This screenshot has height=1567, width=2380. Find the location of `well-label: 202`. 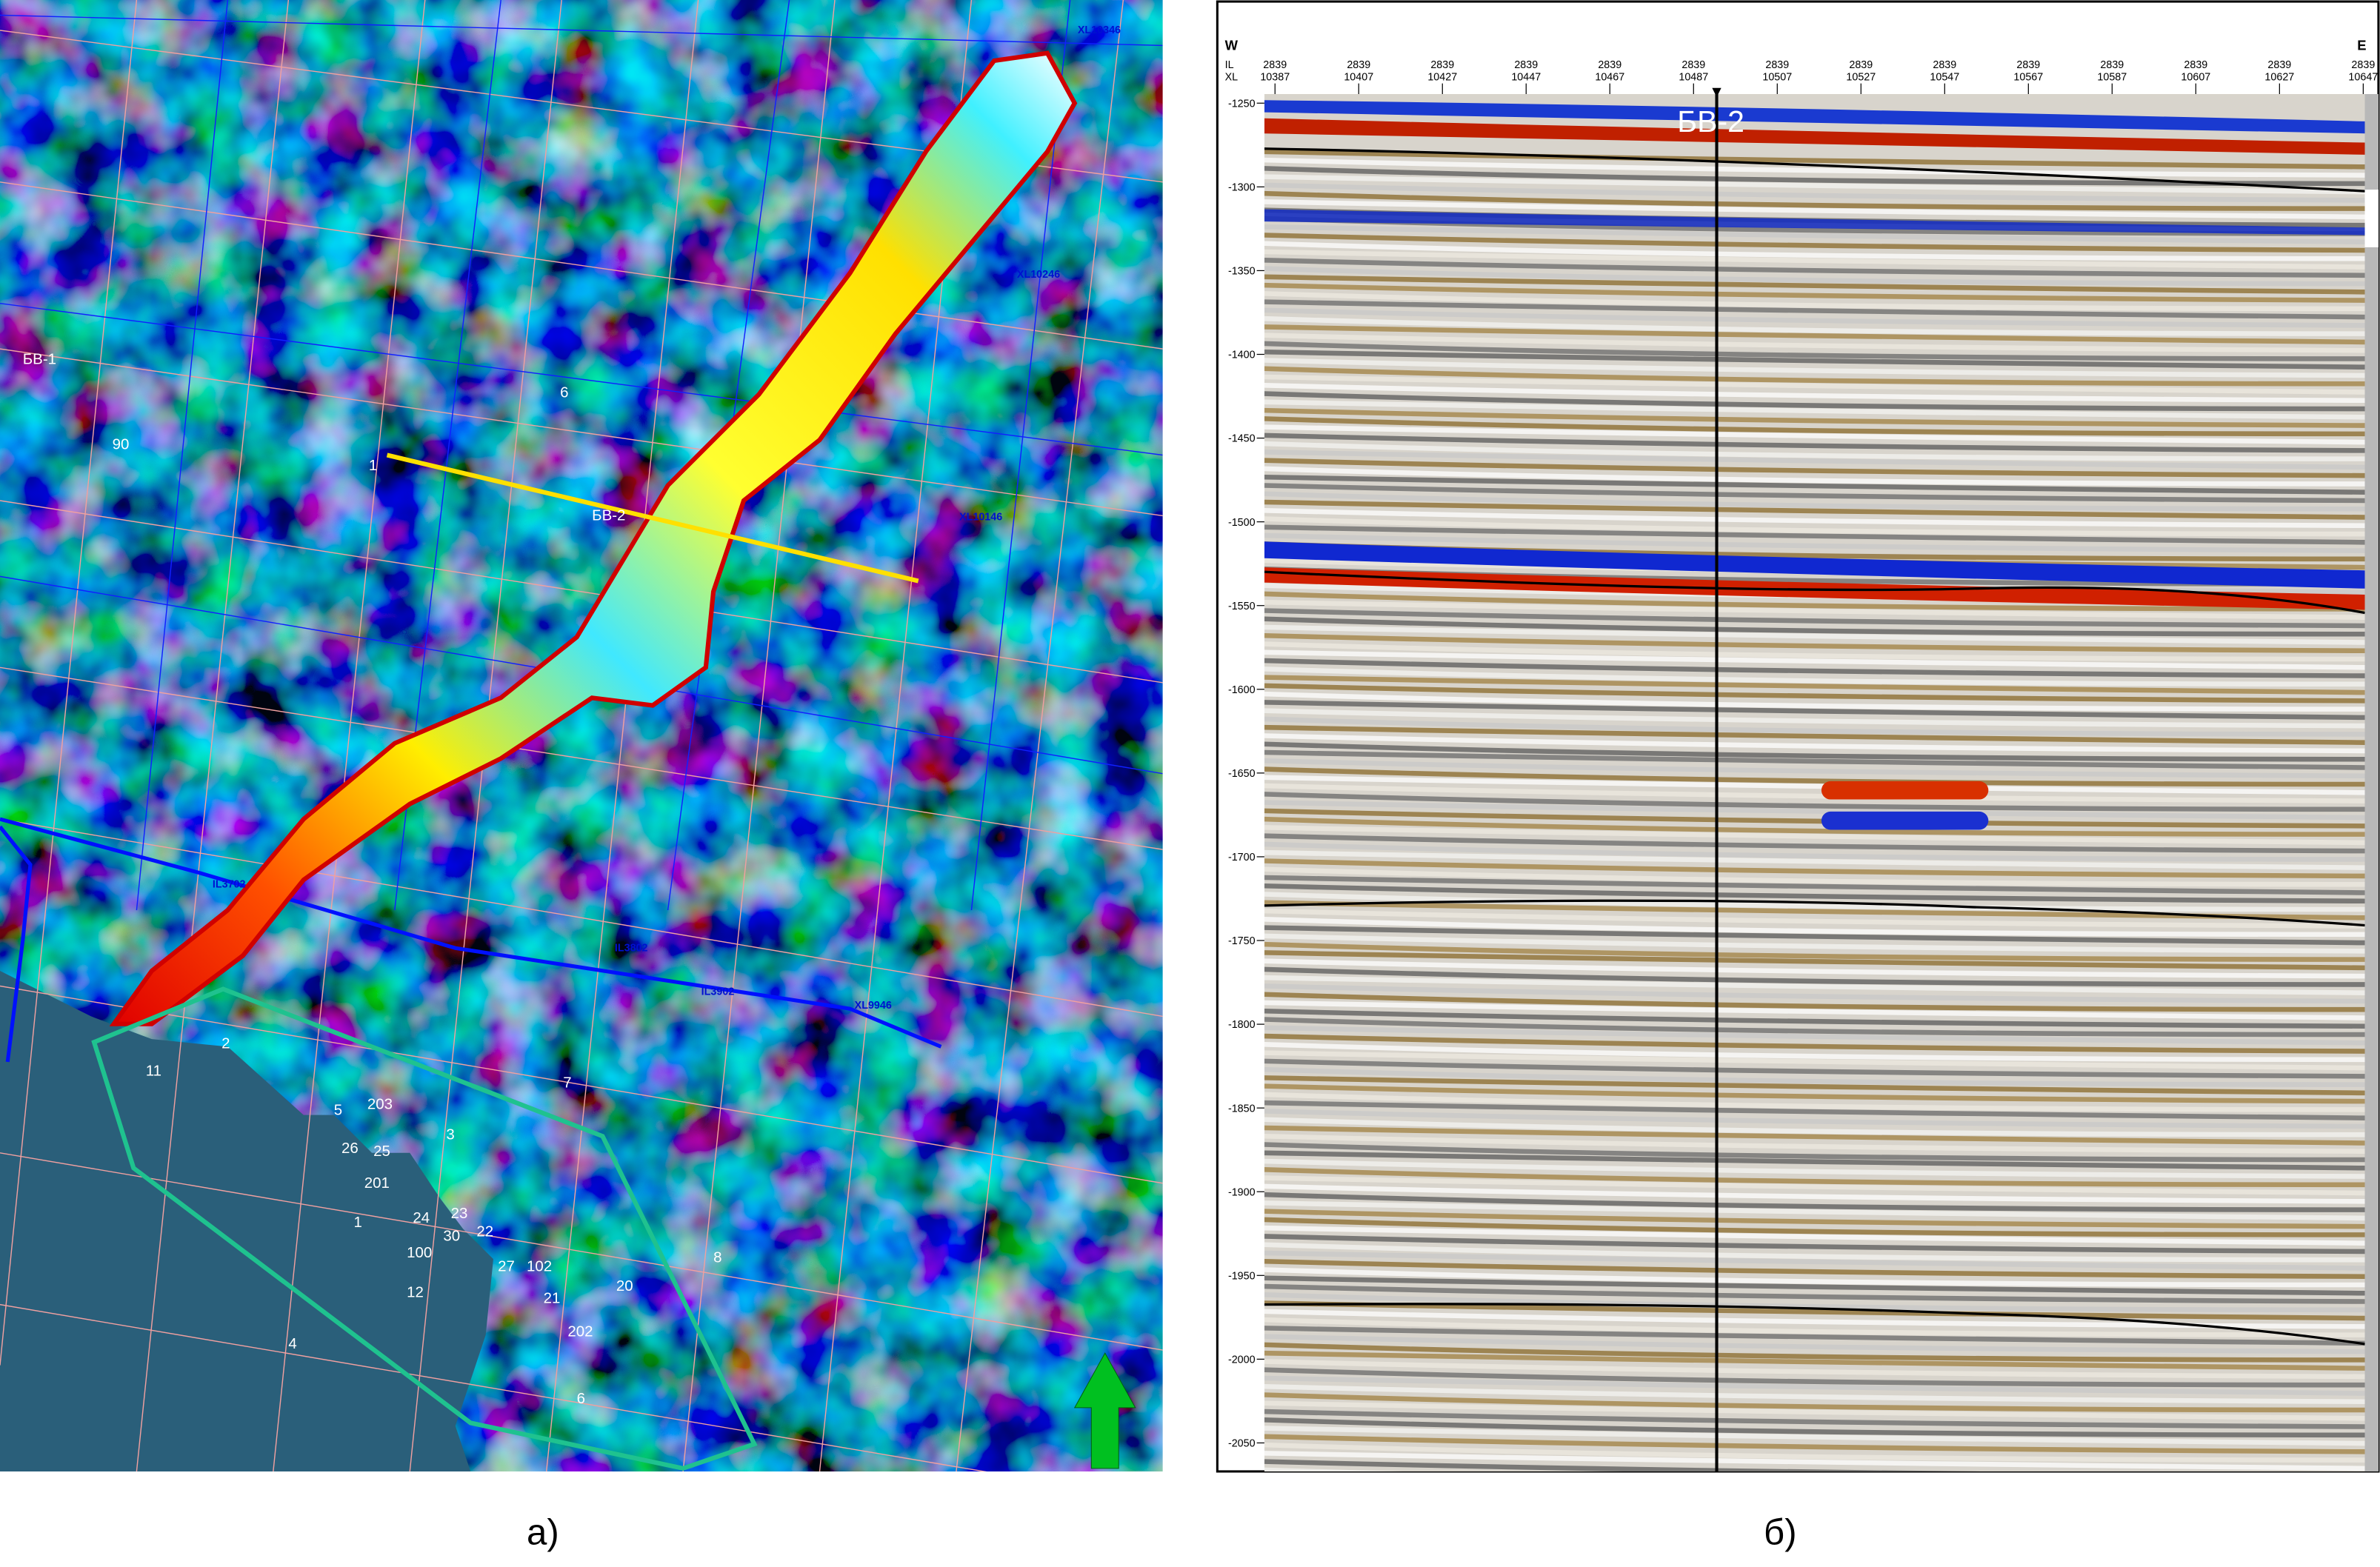

well-label: 202 is located at coordinates (580, 1331).